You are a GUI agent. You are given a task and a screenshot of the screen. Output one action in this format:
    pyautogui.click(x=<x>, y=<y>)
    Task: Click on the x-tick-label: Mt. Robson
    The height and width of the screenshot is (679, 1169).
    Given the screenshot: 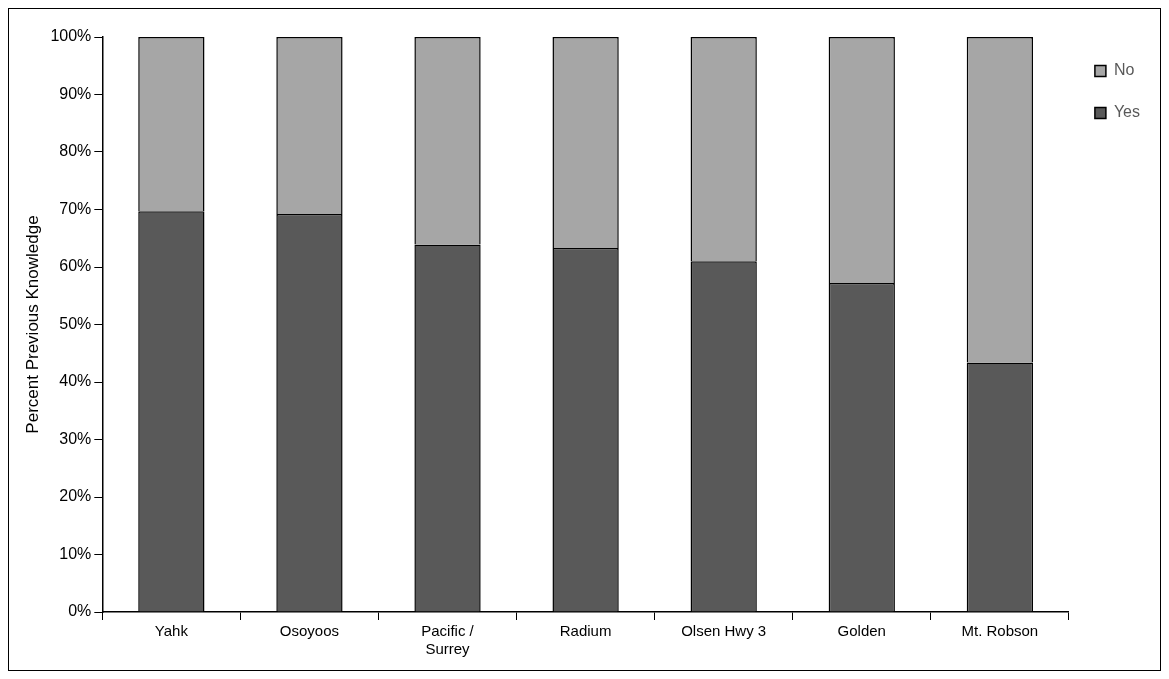 What is the action you would take?
    pyautogui.click(x=1000, y=631)
    